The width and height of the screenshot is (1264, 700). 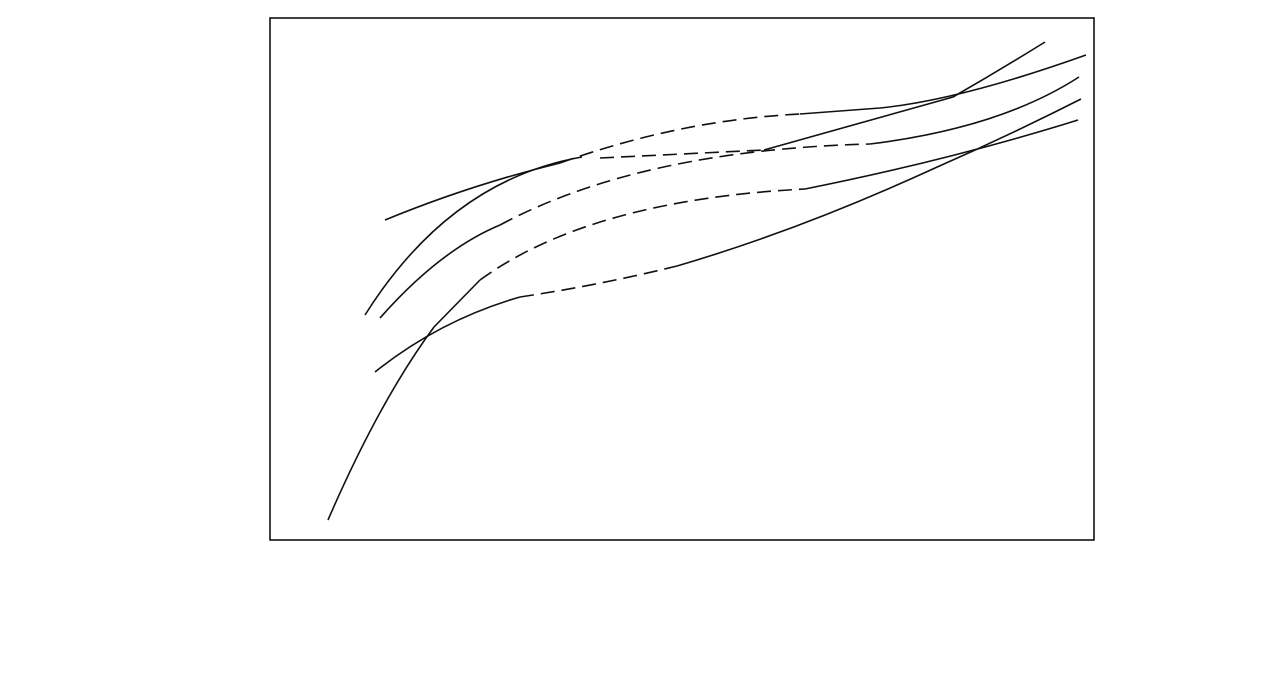 I want to click on caption, so click(x=632, y=626).